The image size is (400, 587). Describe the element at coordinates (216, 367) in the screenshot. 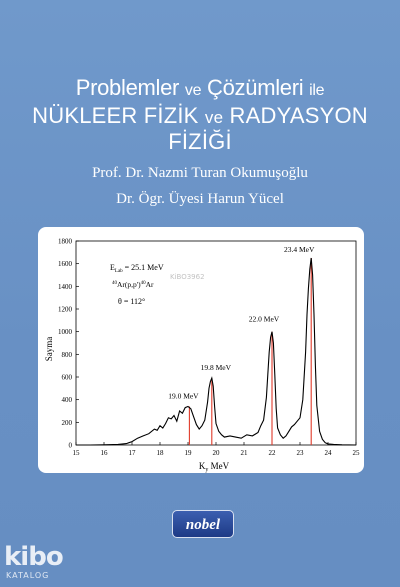

I see `peak-label: 19.8 MeV` at that location.